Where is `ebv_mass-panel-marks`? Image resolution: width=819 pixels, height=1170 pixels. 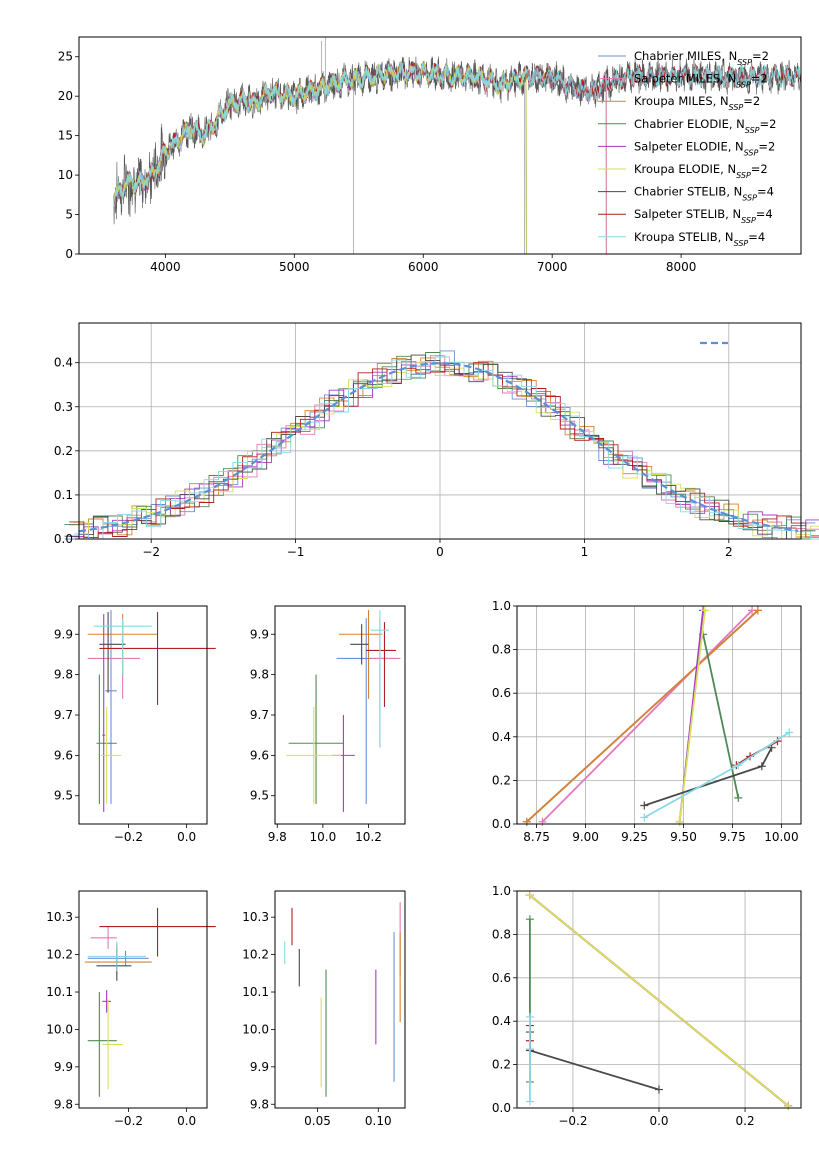 ebv_mass-panel-marks is located at coordinates (342, 999).